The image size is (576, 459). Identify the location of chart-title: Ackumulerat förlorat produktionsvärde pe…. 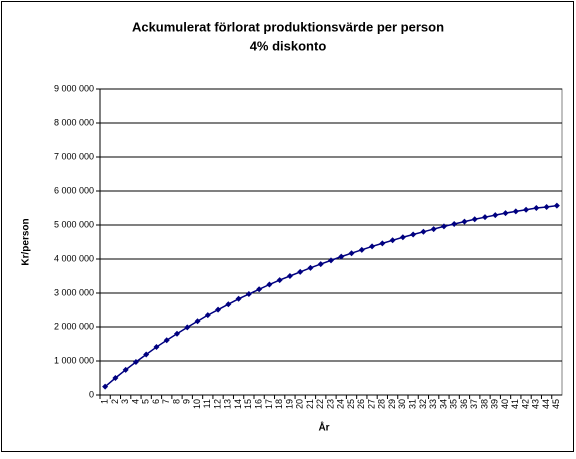
(288, 26).